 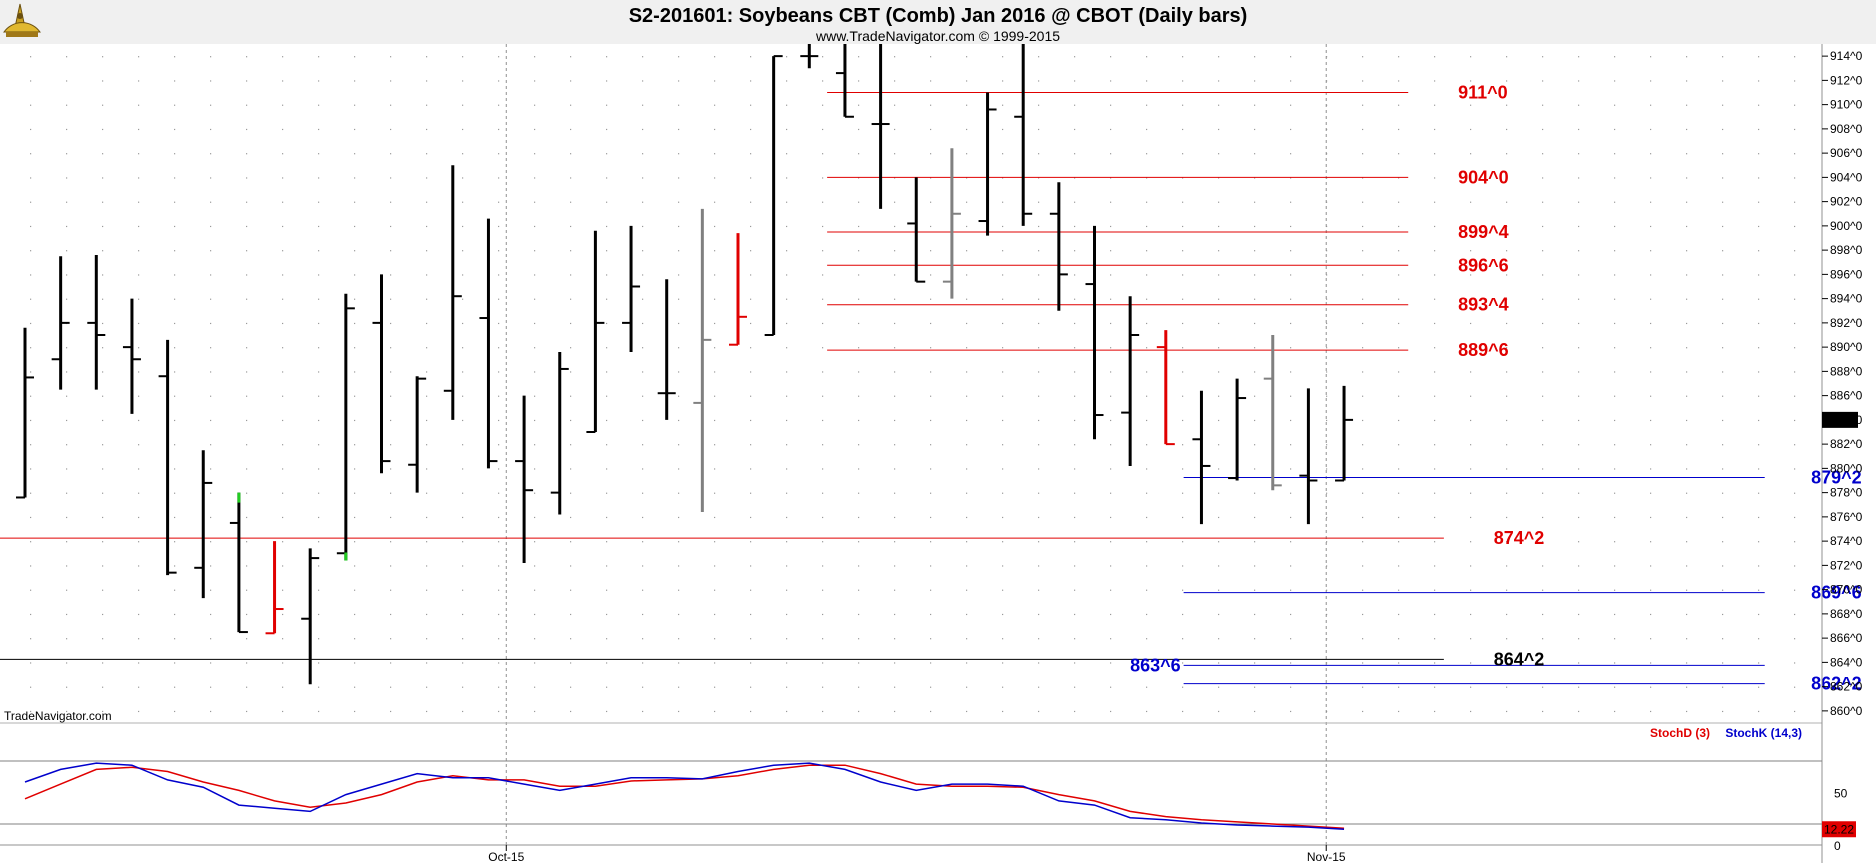 What do you see at coordinates (506, 856) in the screenshot?
I see `date-tick-label: Oct-15` at bounding box center [506, 856].